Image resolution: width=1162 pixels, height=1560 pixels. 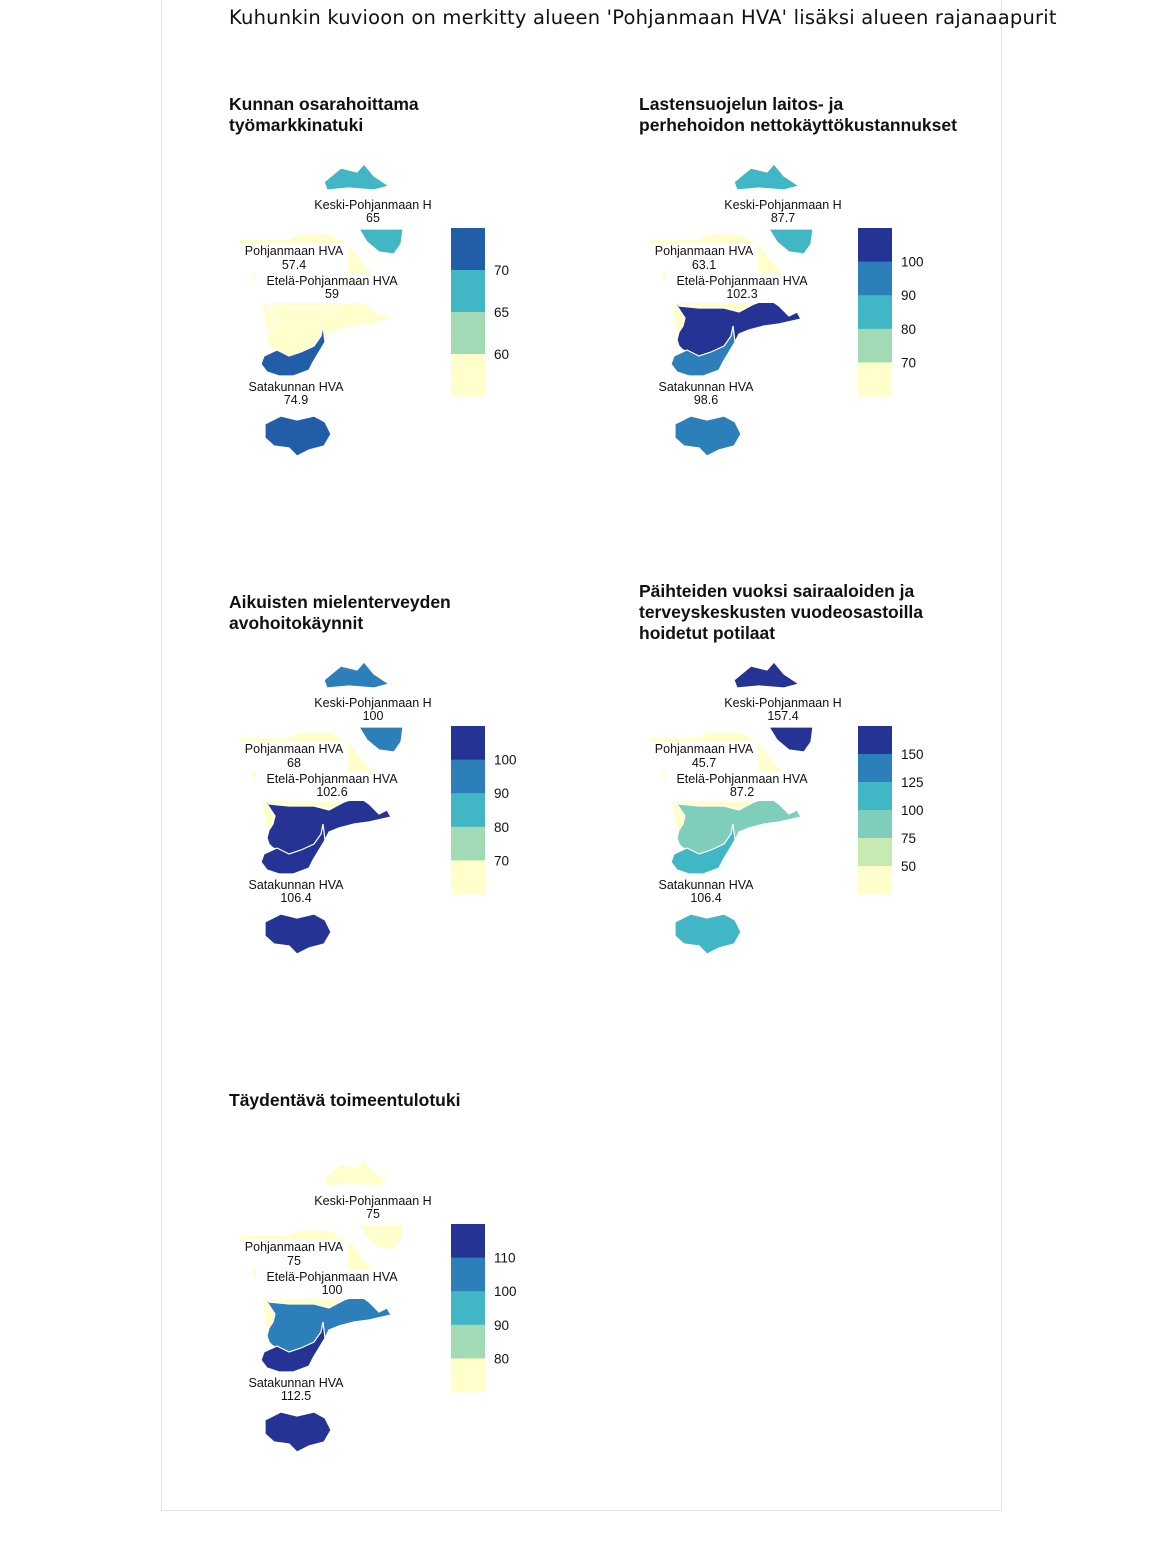 What do you see at coordinates (706, 400) in the screenshot?
I see `region-value-label: 98.6` at bounding box center [706, 400].